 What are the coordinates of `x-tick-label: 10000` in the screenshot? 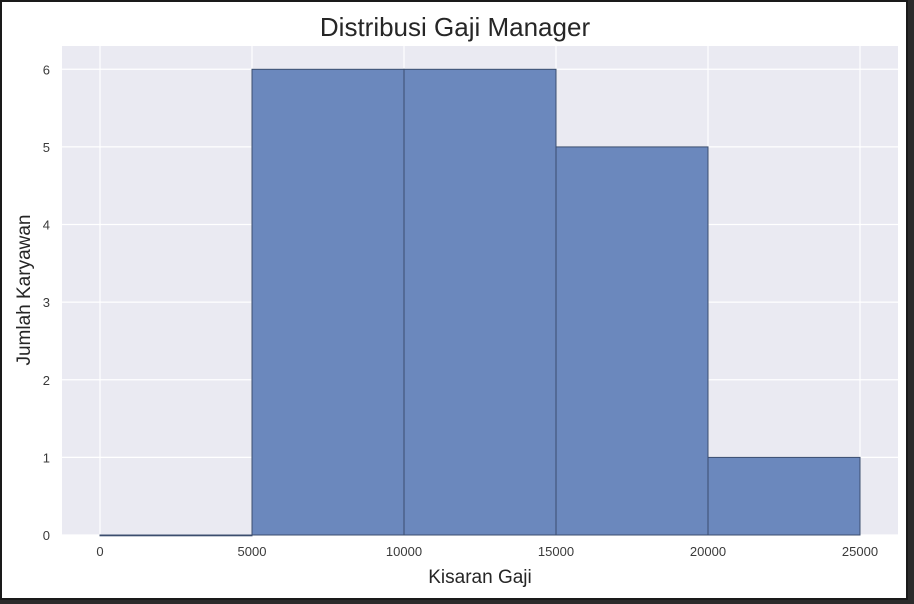 It's located at (404, 551).